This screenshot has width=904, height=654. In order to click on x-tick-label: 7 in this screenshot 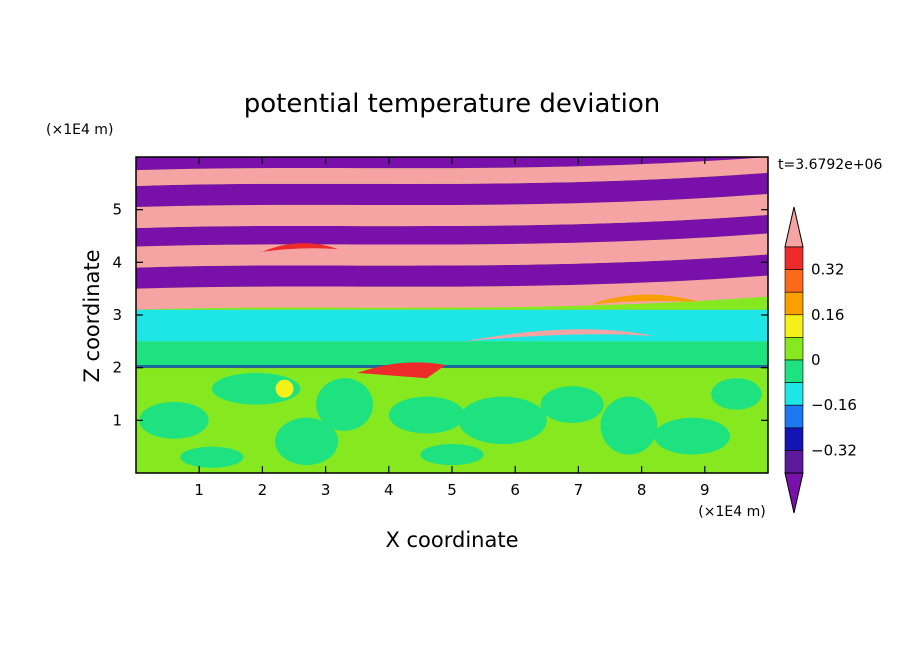, I will do `click(579, 490)`.